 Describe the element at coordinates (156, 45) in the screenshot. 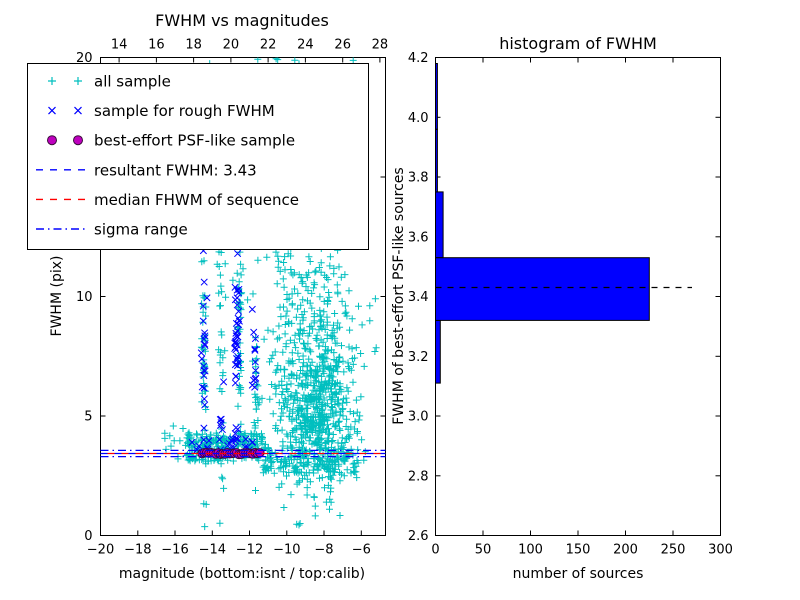

I see `svg-text: 16` at that location.